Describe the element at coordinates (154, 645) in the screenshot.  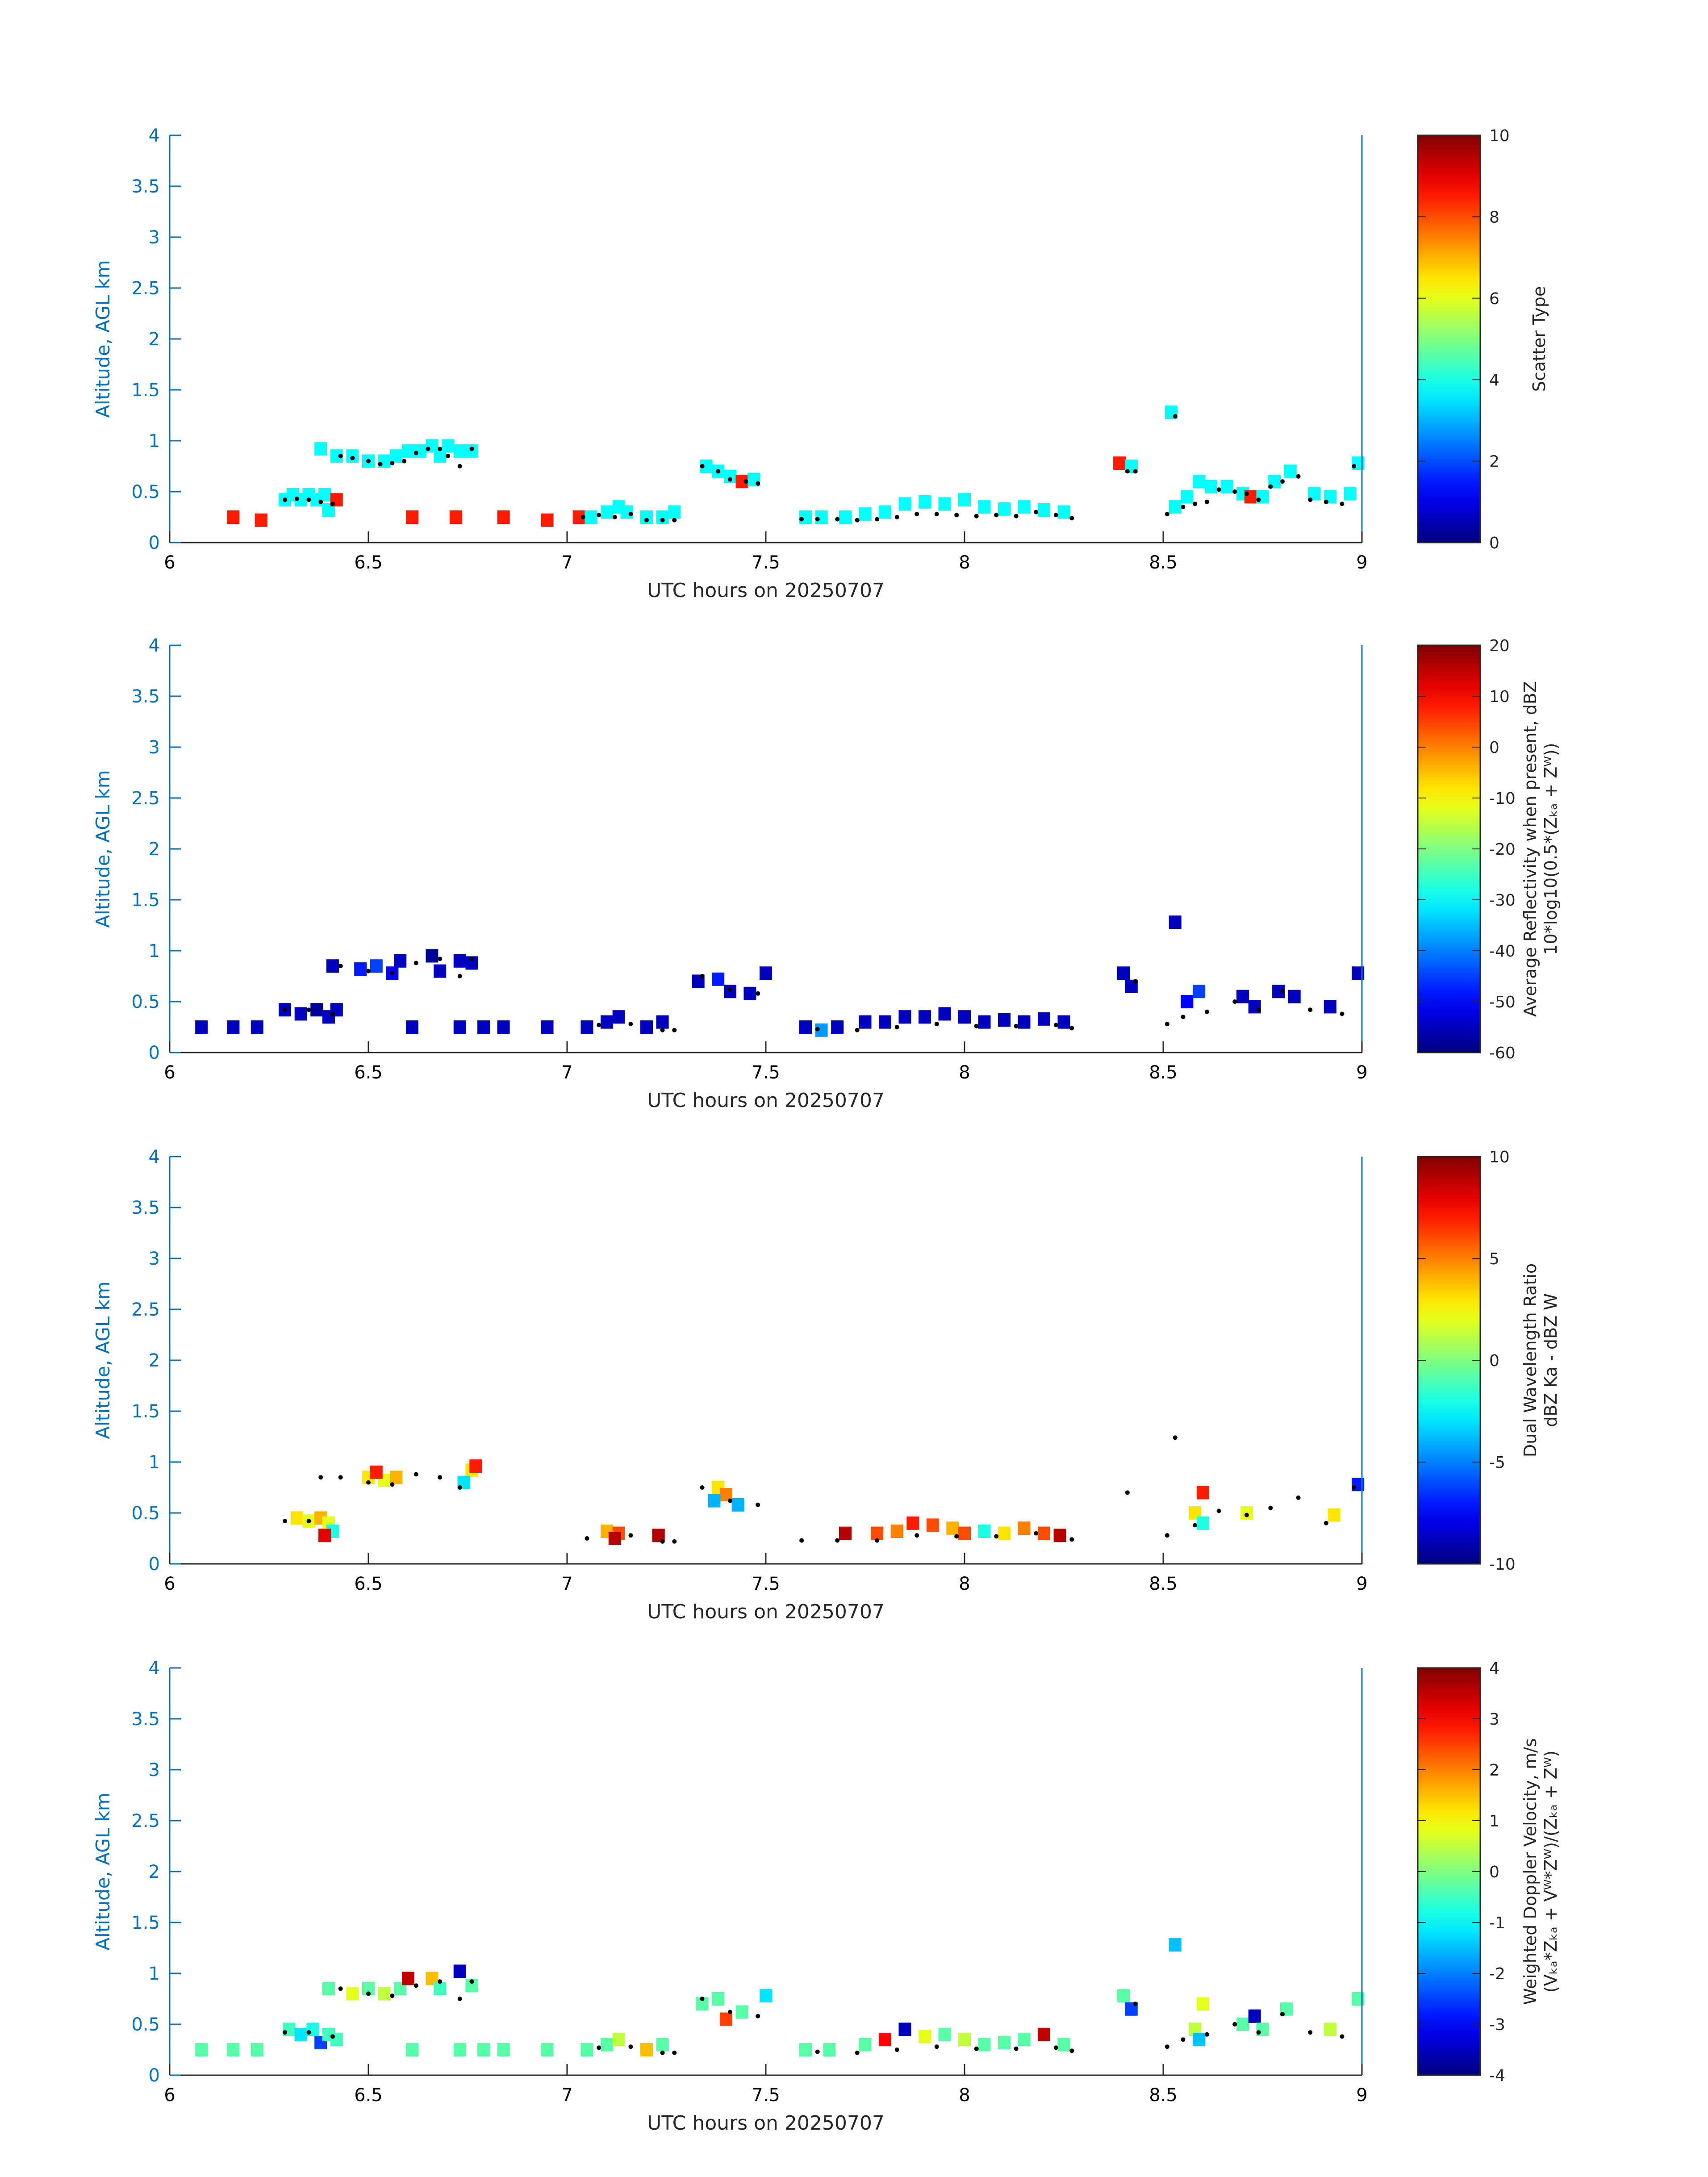
I see `y-tick-label: 4` at that location.